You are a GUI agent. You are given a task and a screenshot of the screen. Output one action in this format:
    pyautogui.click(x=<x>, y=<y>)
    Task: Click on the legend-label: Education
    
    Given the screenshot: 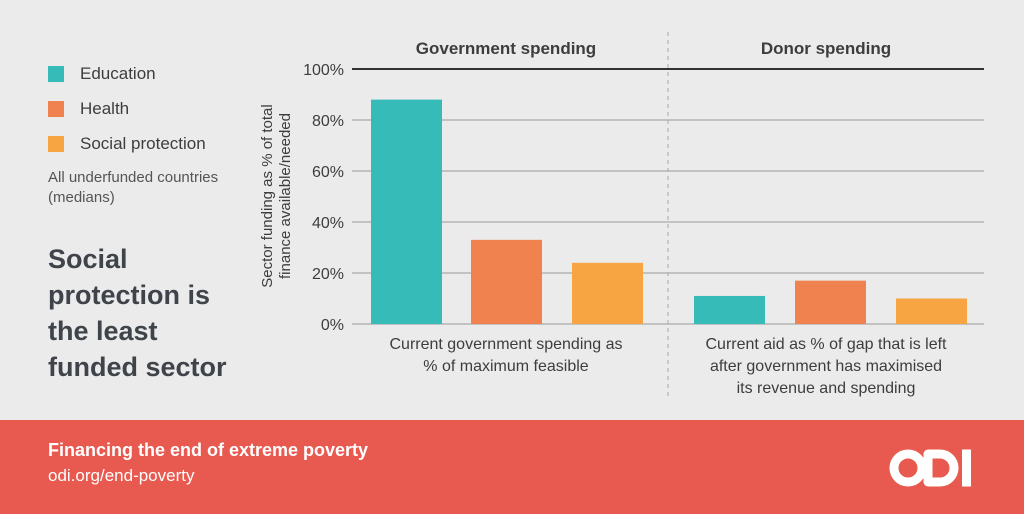 What is the action you would take?
    pyautogui.click(x=118, y=73)
    